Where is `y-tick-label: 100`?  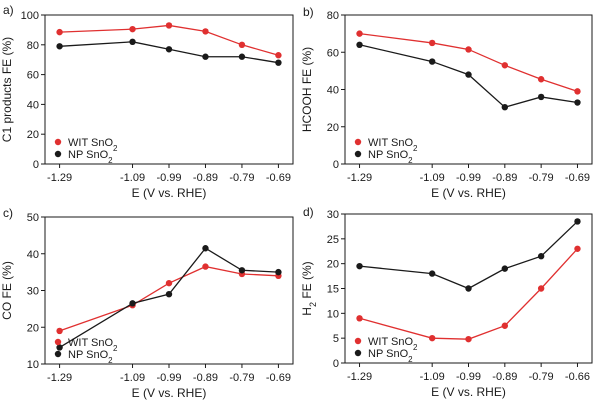 y-tick-label: 100 is located at coordinates (30, 16).